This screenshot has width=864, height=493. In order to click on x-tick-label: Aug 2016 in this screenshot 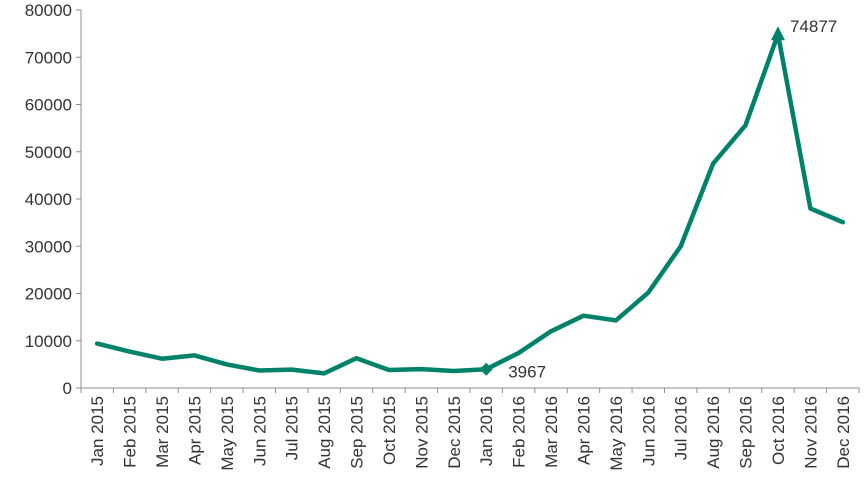, I will do `click(713, 432)`.